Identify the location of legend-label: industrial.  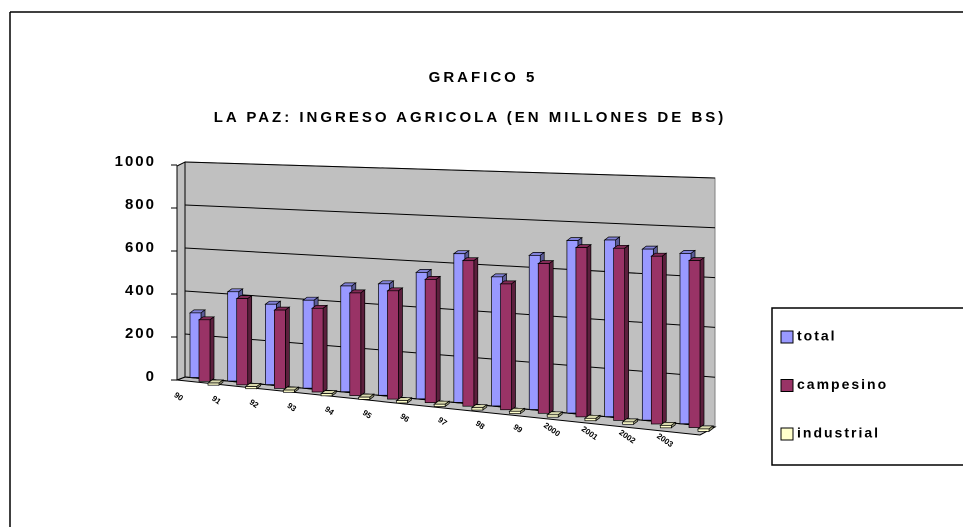
(838, 433).